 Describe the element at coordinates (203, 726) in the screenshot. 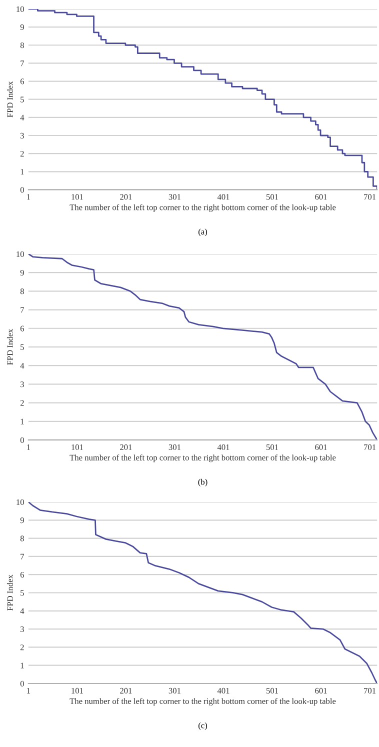

I see `text: (c)` at that location.